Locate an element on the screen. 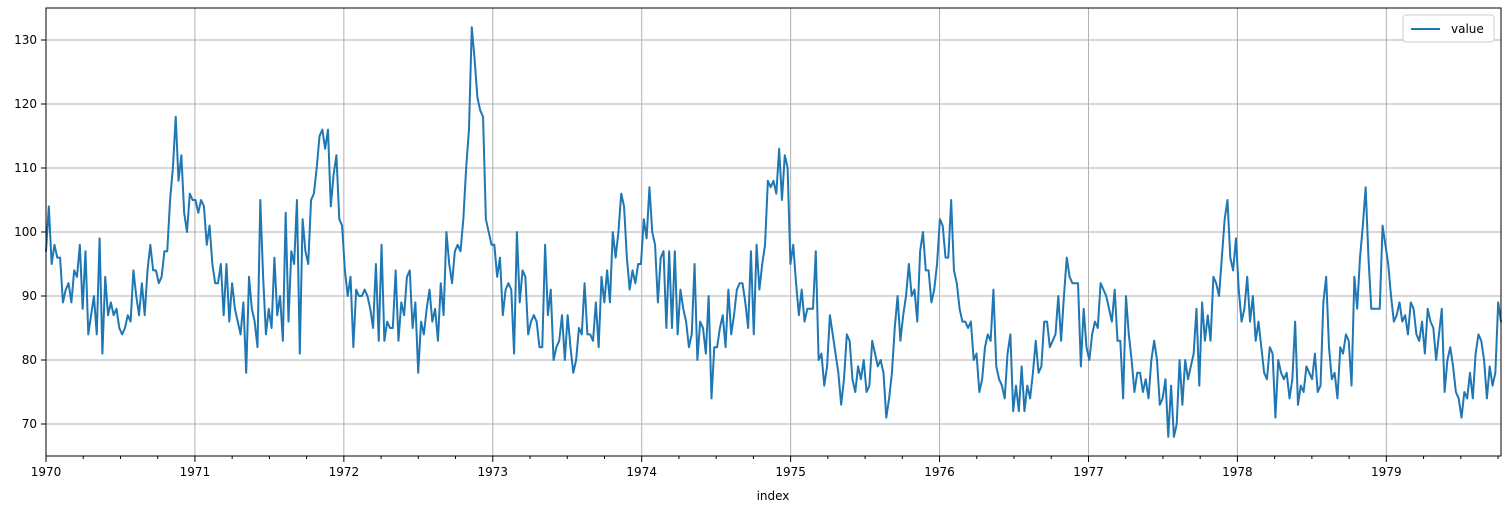 The height and width of the screenshot is (511, 1511). x-tick-label: 1978 is located at coordinates (1237, 472).